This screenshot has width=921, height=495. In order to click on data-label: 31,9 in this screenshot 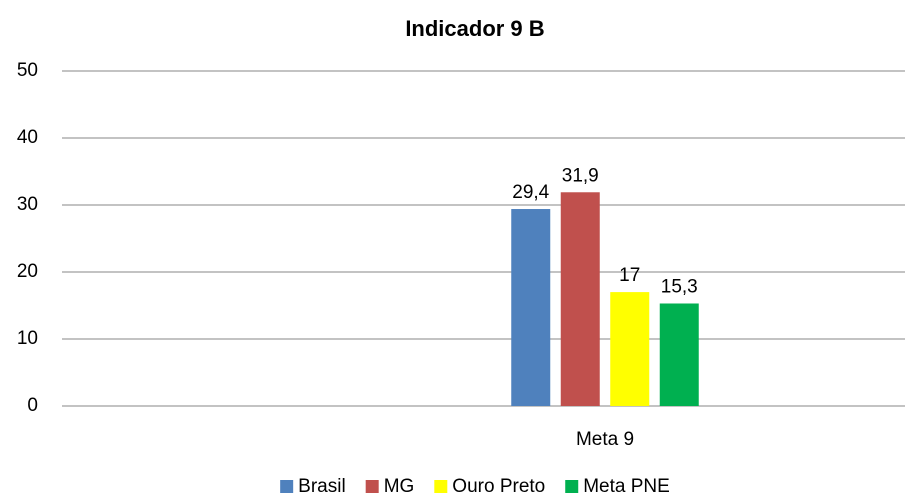, I will do `click(580, 175)`.